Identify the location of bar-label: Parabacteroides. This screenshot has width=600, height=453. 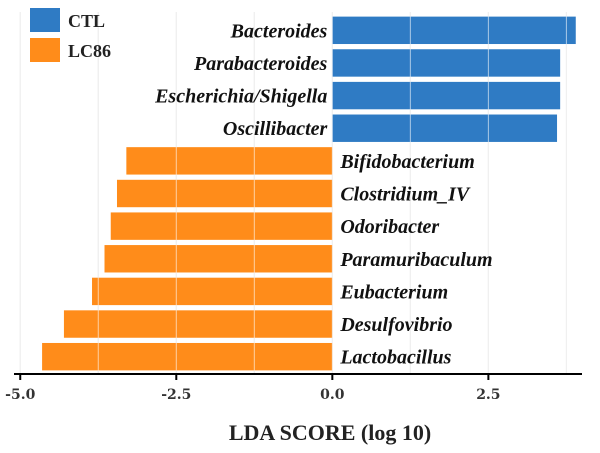
(260, 64).